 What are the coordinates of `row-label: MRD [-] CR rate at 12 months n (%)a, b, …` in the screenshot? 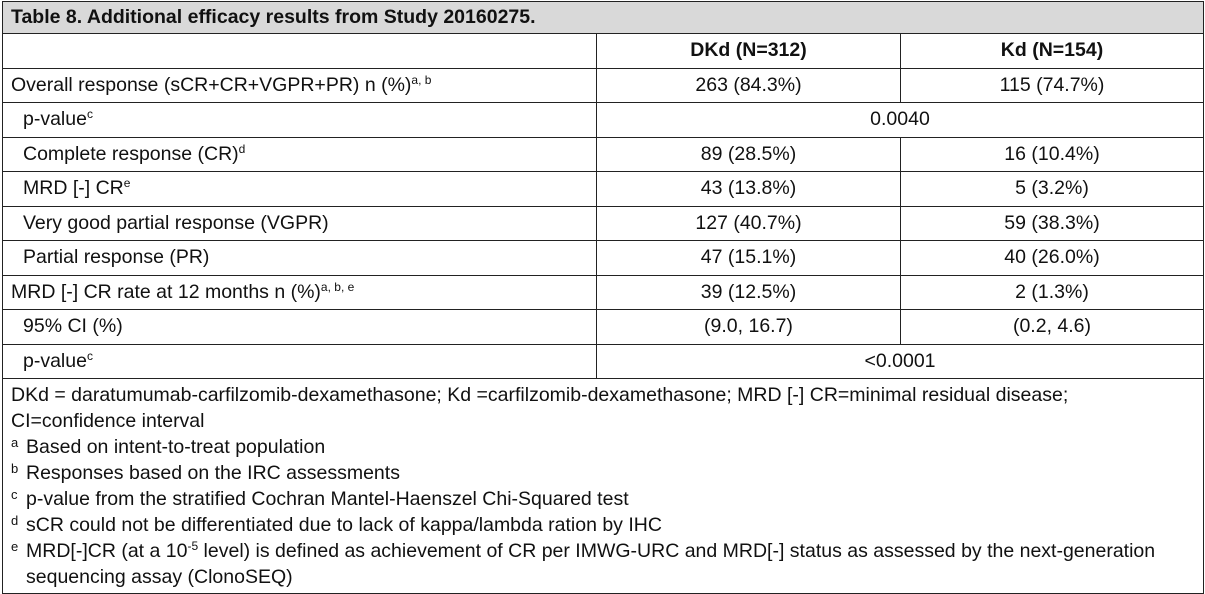 It's located at (299, 292).